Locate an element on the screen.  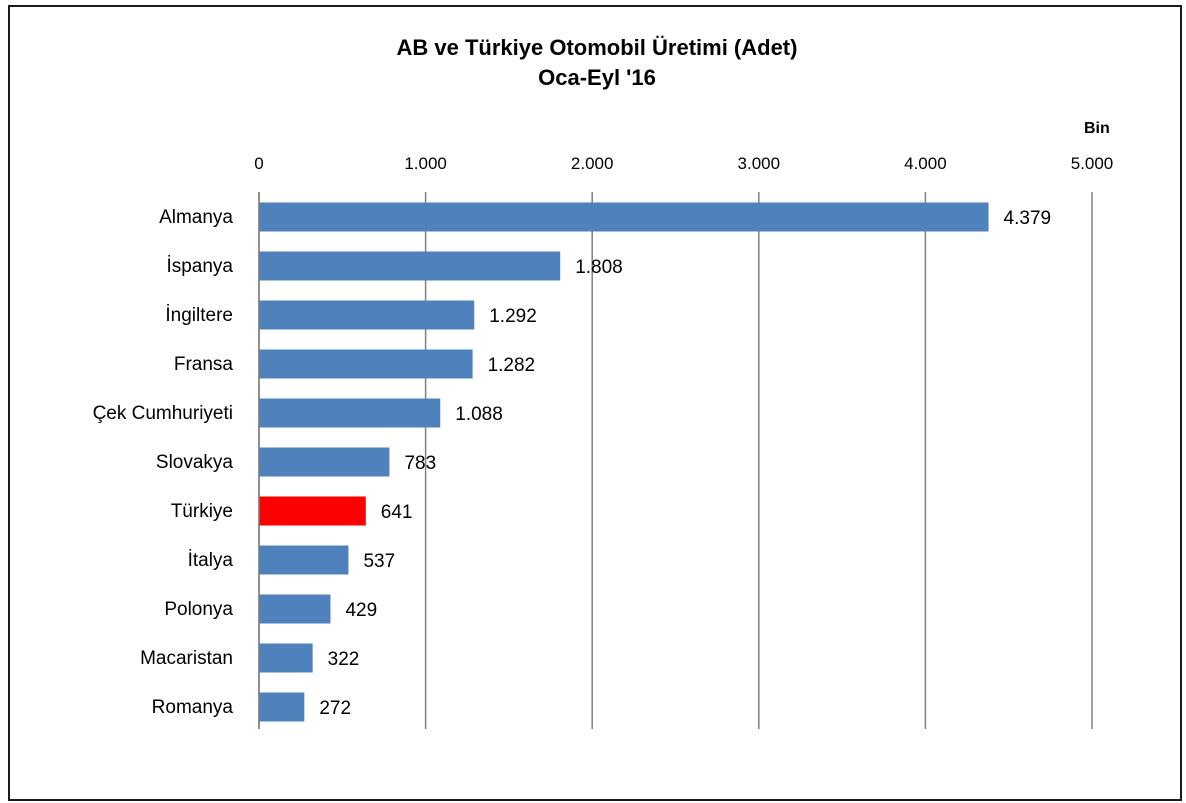
data-label: 4.379 is located at coordinates (1028, 218).